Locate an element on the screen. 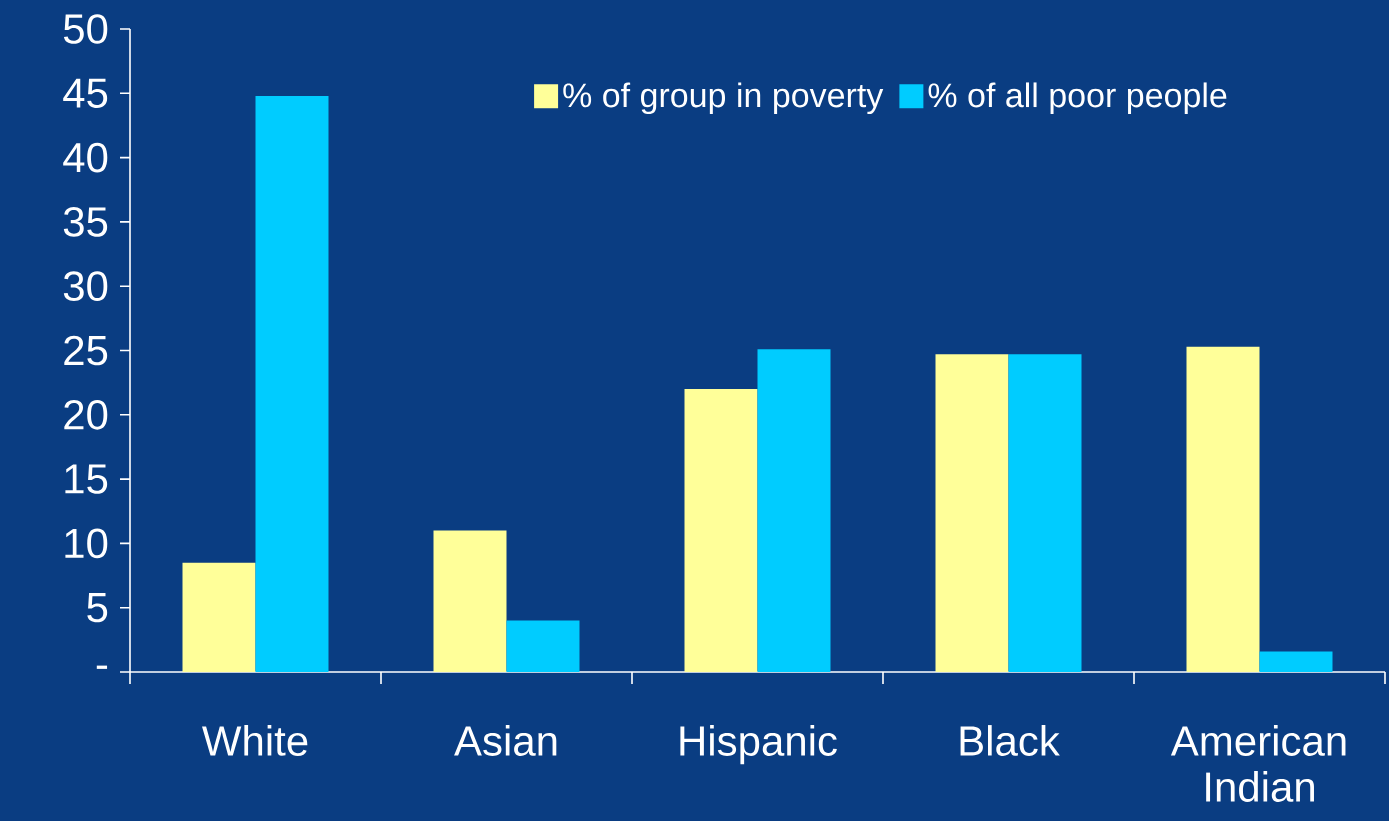 This screenshot has width=1389, height=821. y-tick-label: 40 is located at coordinates (85, 157).